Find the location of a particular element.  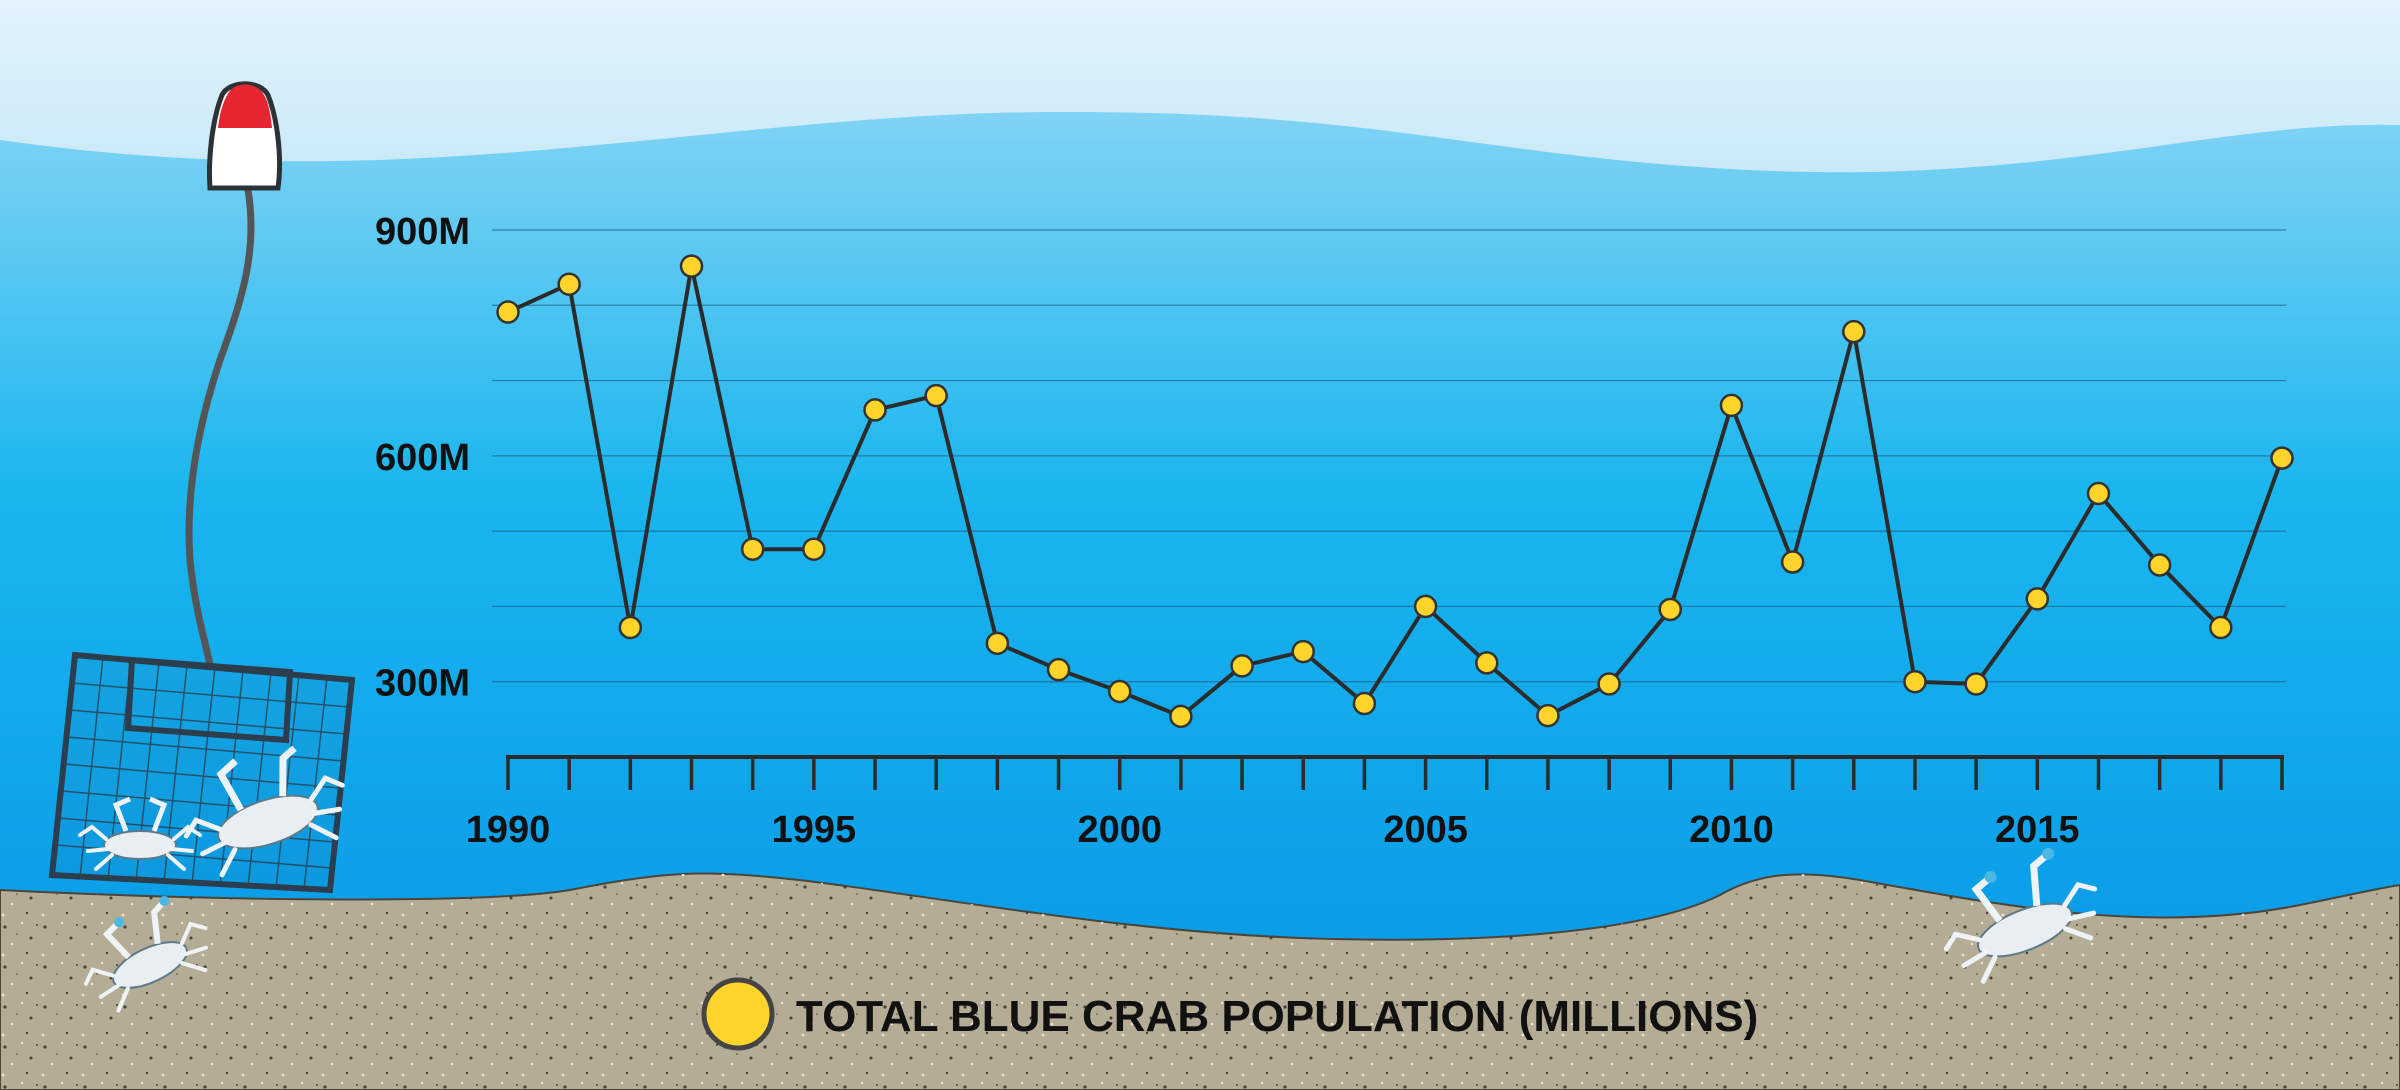

data-point-2018 is located at coordinates (2221, 627).